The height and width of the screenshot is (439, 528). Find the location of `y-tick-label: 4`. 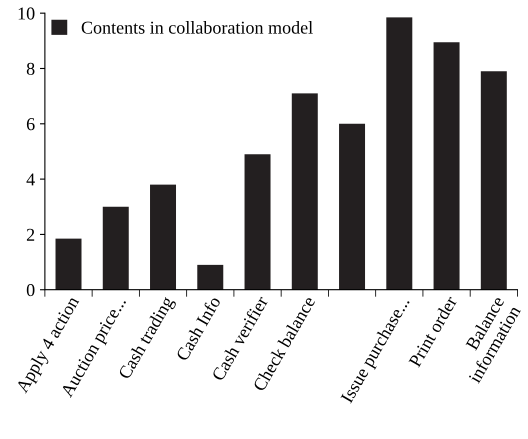

y-tick-label: 4 is located at coordinates (30, 179).